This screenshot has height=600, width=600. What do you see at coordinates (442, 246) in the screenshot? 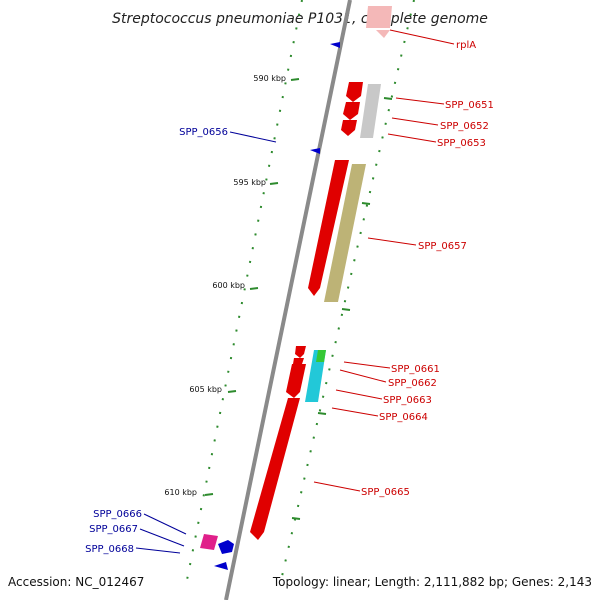
I see `gene-label: SPP_0657` at bounding box center [442, 246].